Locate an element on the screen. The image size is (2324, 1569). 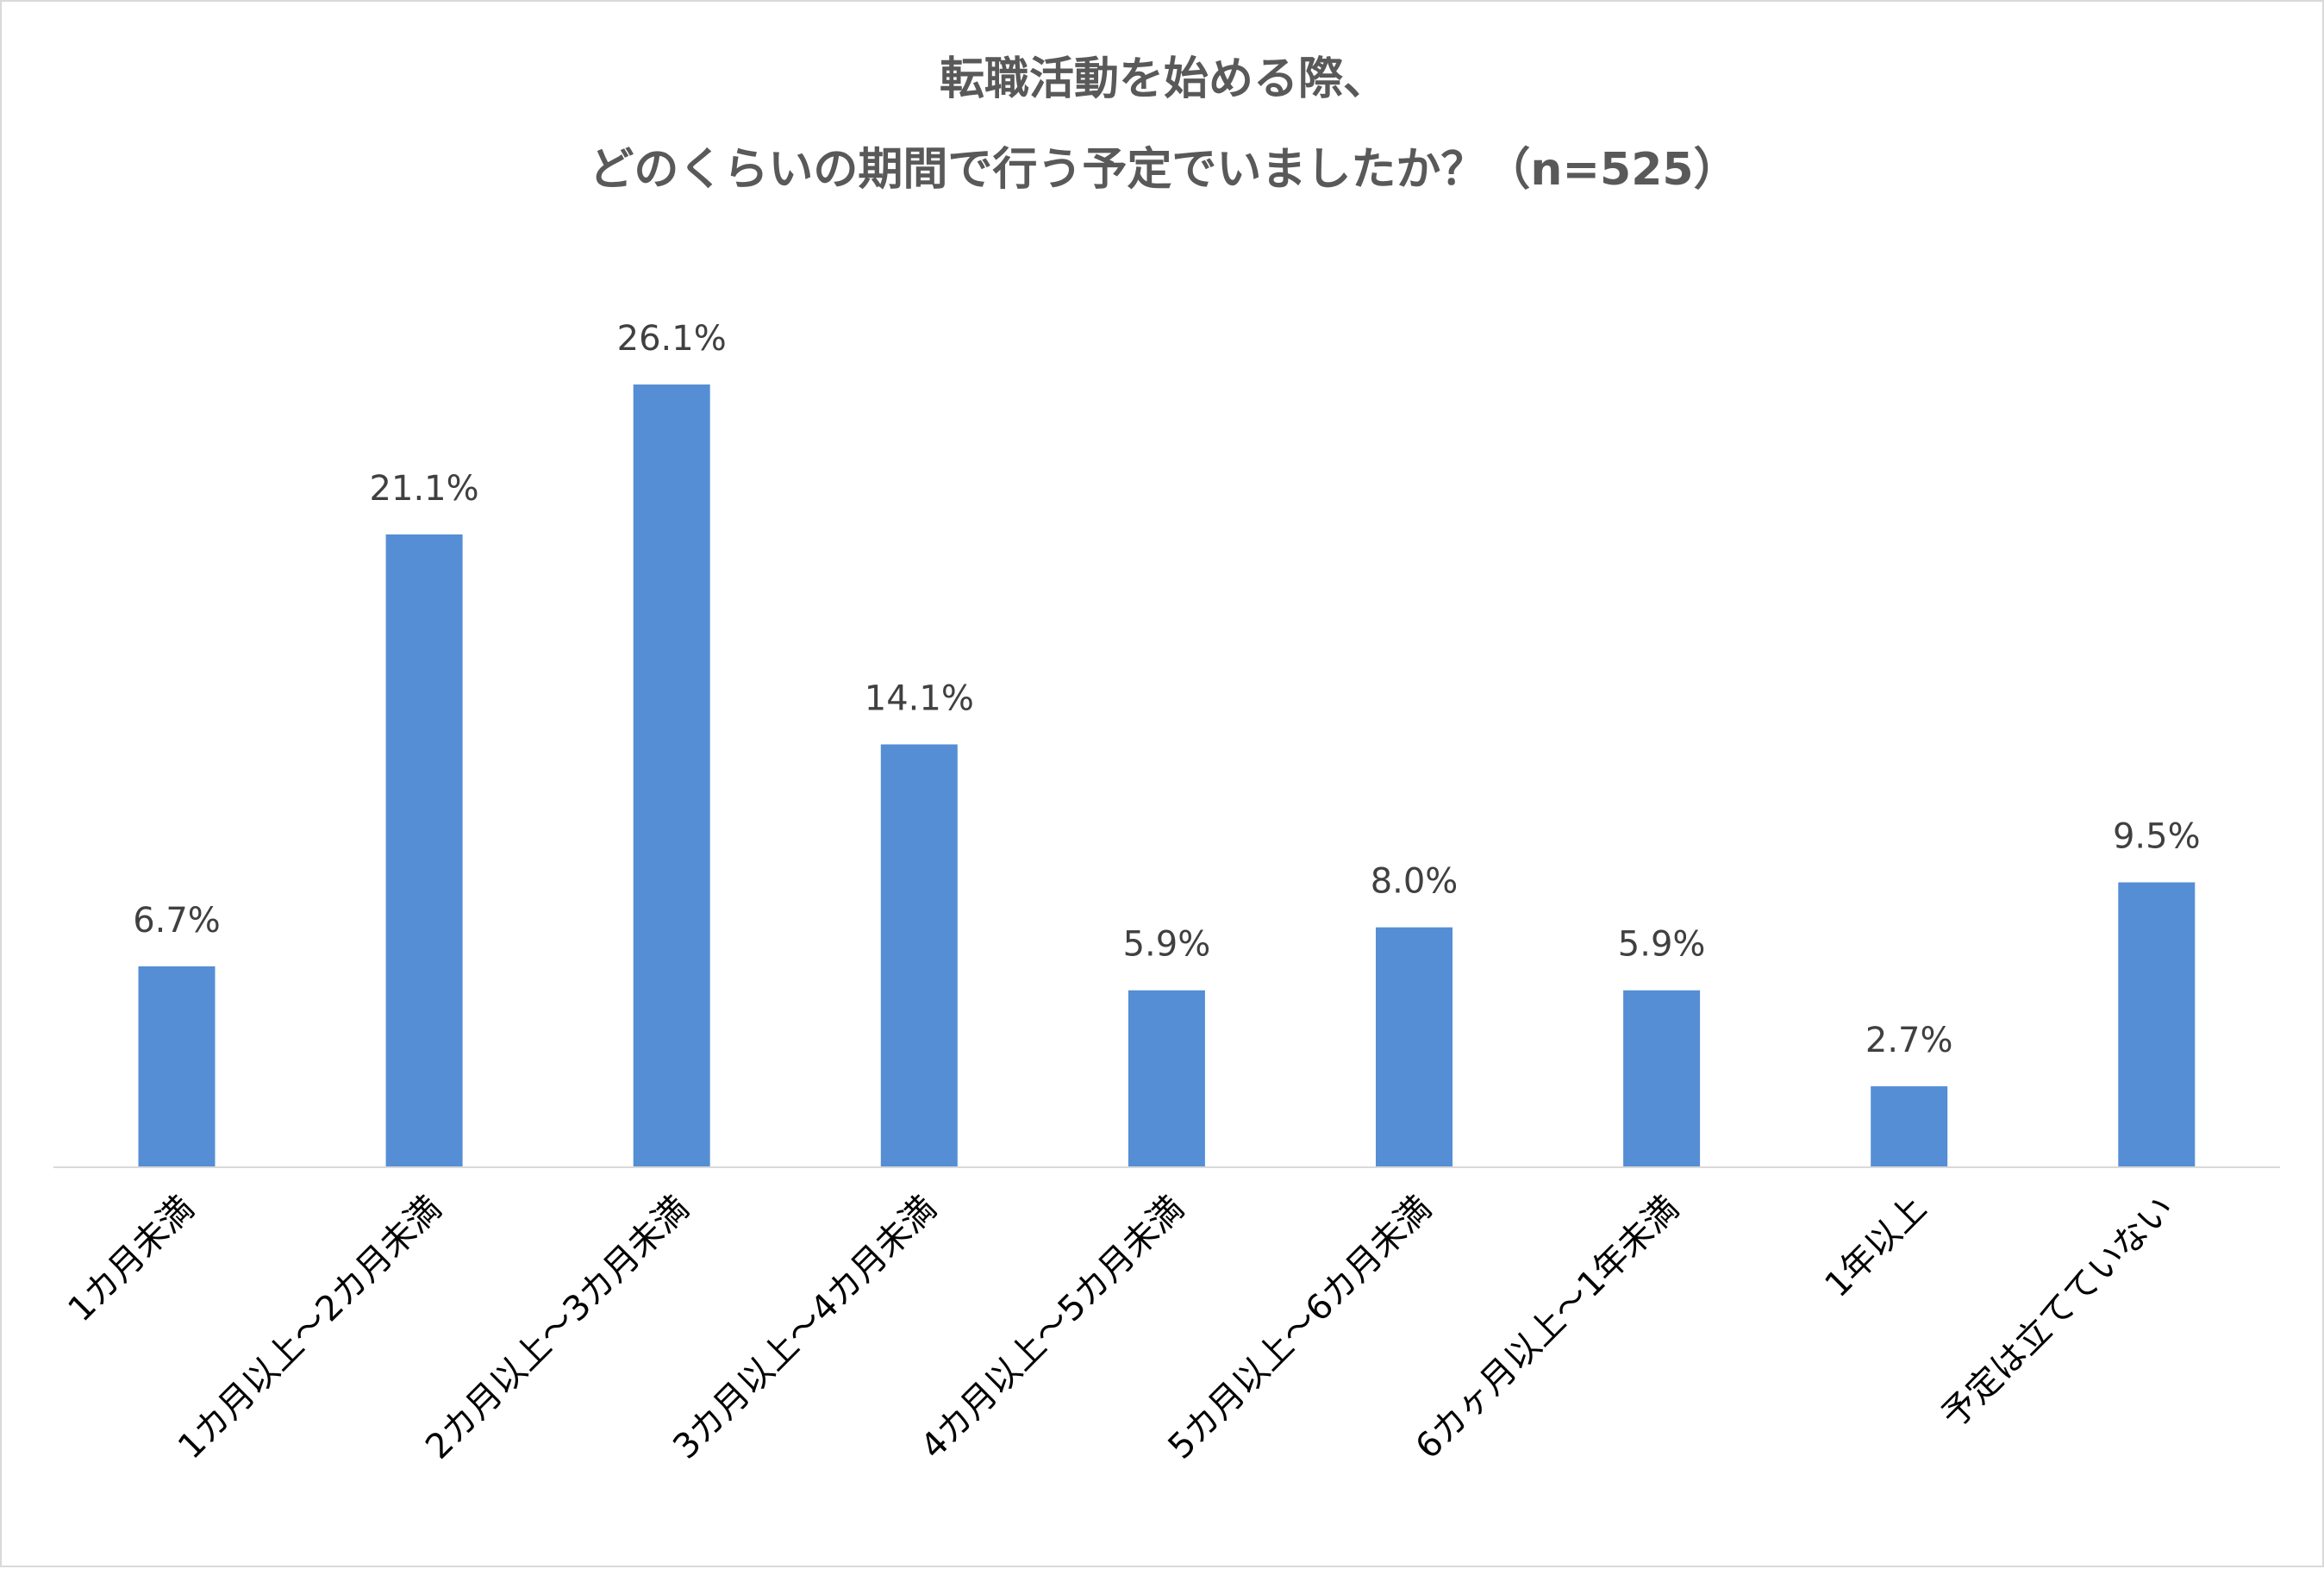
data-label-3: 26.1% is located at coordinates (672, 339).